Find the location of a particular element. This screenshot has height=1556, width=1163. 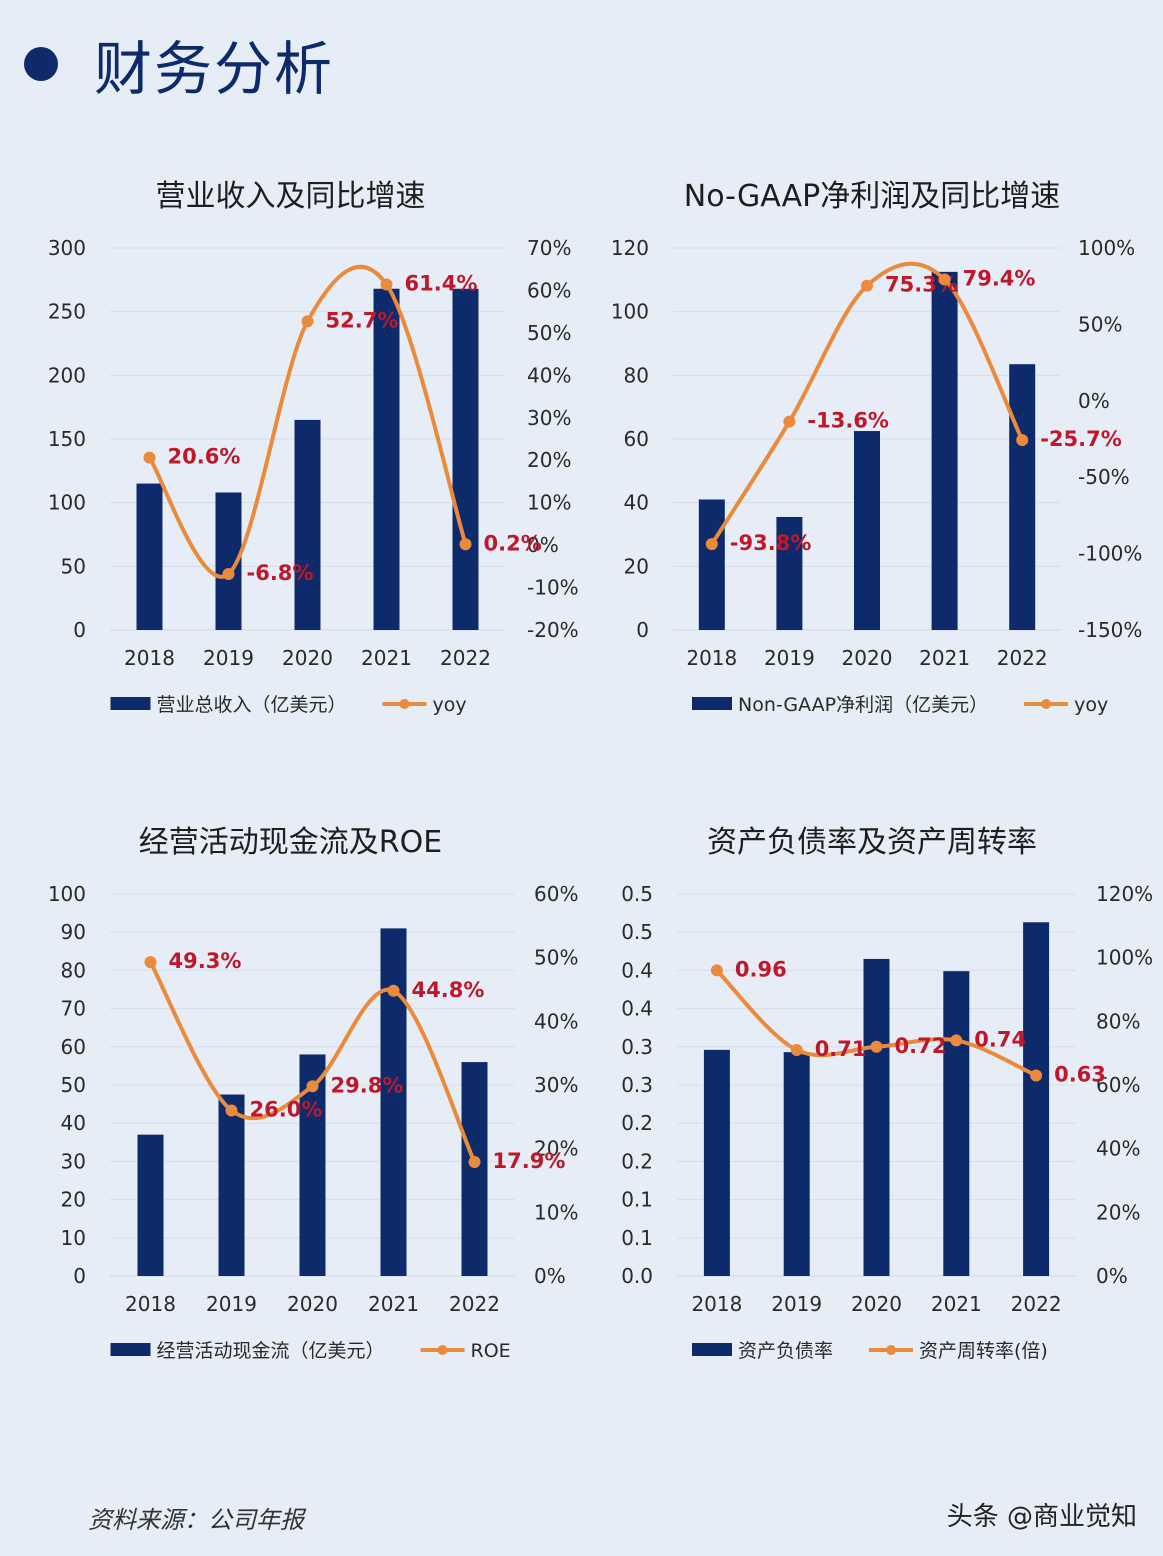

left-axis-tick: 40 is located at coordinates (73, 1123).